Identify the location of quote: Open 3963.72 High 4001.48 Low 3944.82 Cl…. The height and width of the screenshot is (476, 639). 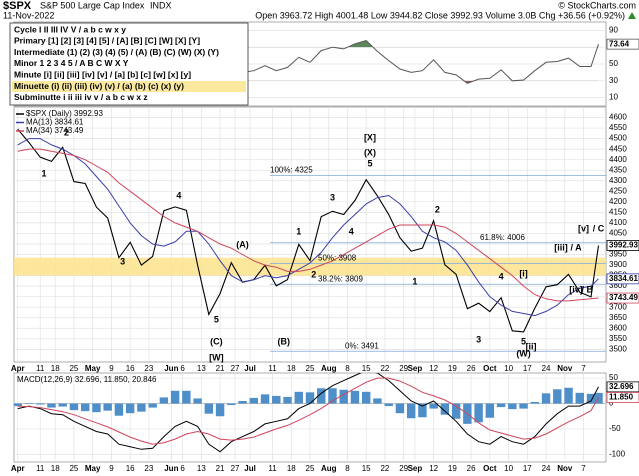
(440, 15).